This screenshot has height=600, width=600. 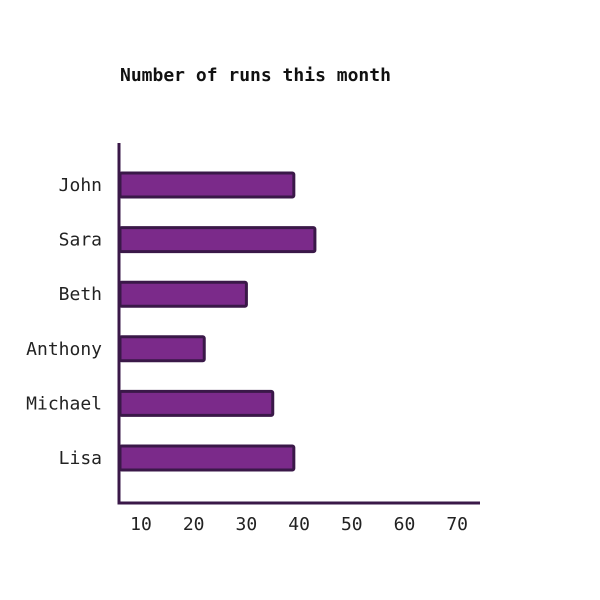 I want to click on x-tick-label-40: 40, so click(x=299, y=524).